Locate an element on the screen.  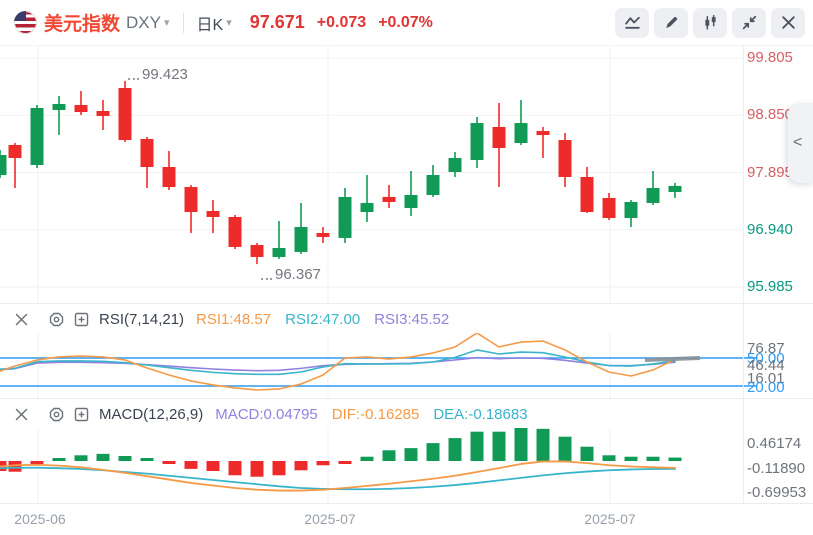
price-tick-label: 95.985 is located at coordinates (770, 286).